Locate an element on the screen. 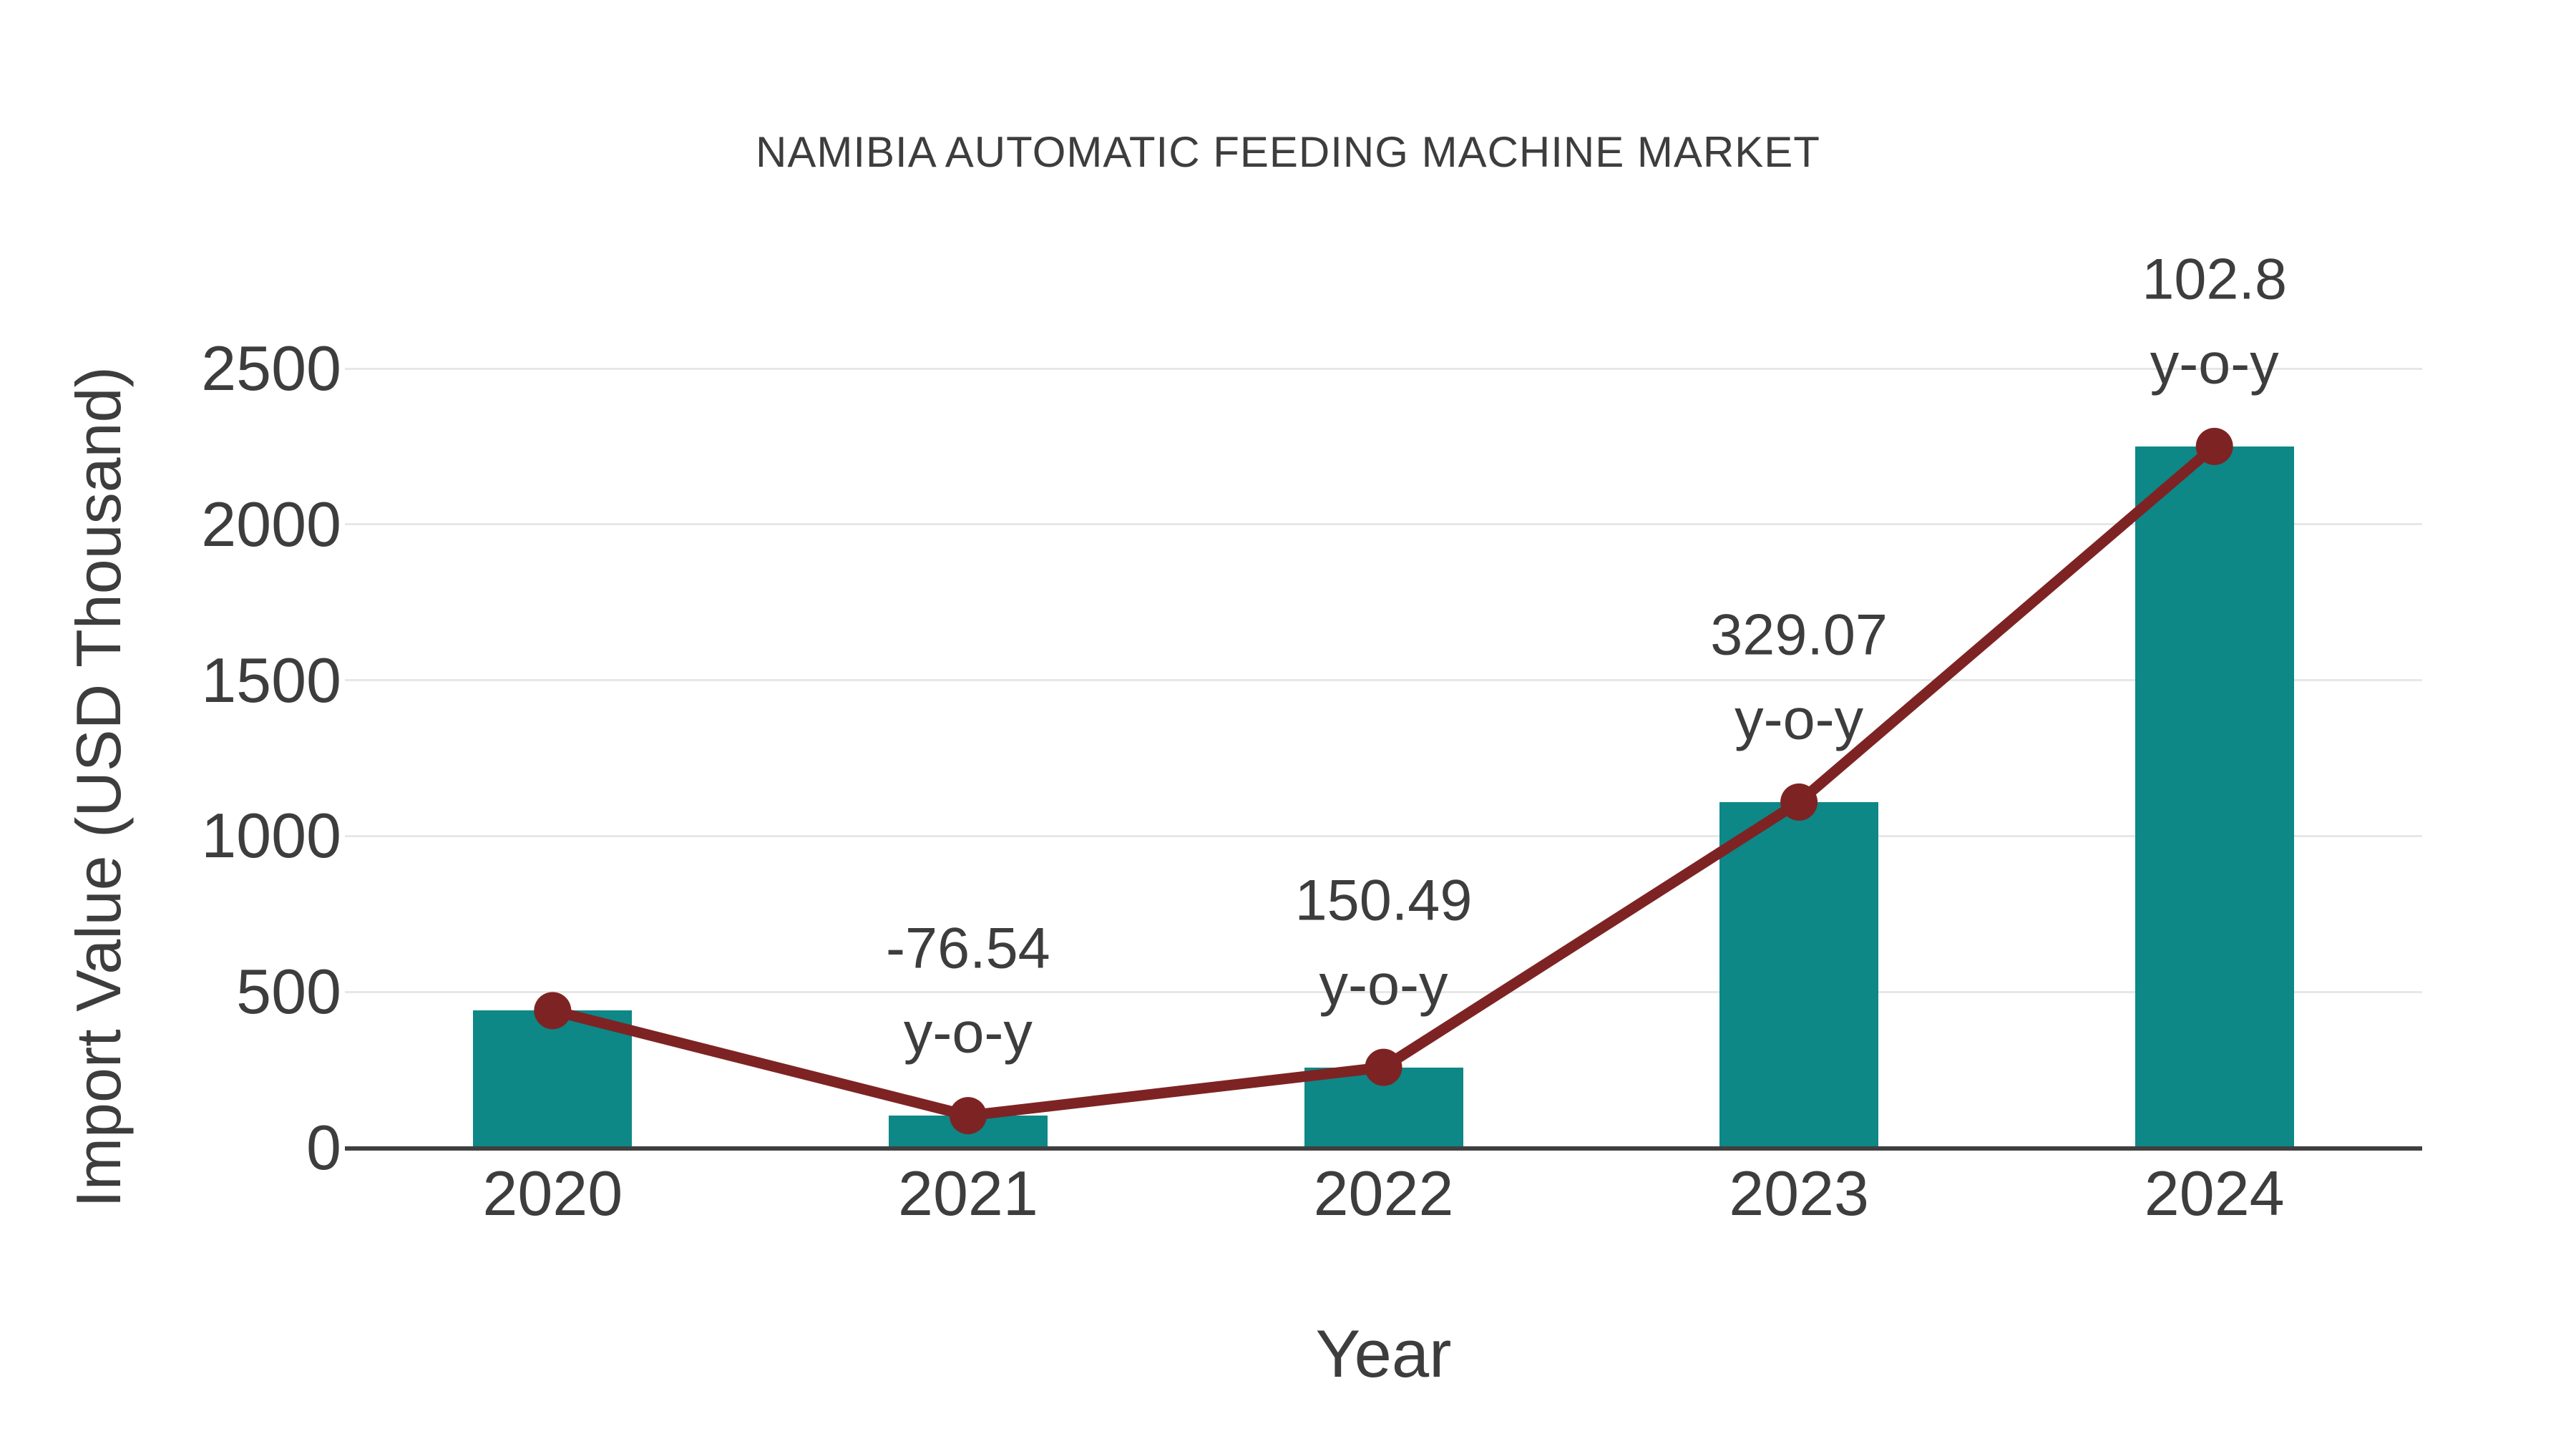  annotation-value: 150.49 is located at coordinates (1383, 900).